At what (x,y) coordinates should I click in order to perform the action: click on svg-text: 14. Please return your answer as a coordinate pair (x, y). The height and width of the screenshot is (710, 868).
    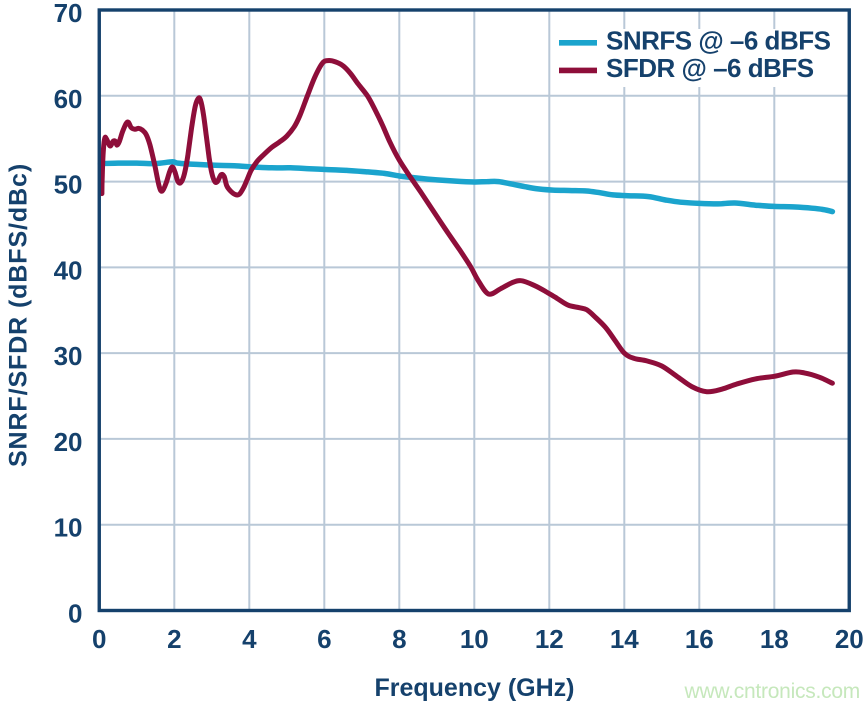
    Looking at the image, I should click on (624, 639).